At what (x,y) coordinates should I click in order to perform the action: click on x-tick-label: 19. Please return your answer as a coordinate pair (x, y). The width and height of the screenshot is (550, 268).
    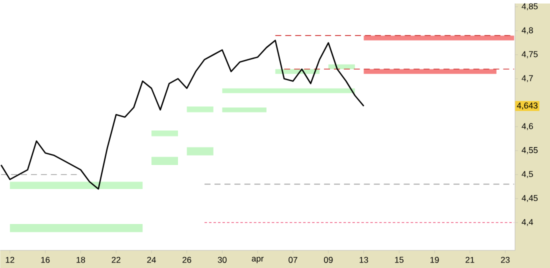
    Looking at the image, I should click on (434, 259).